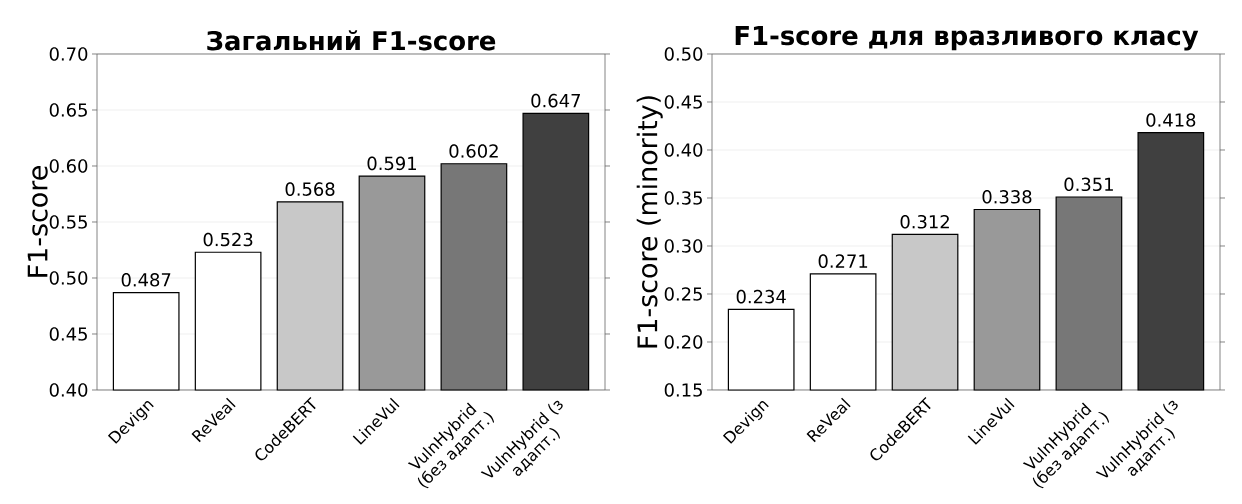  What do you see at coordinates (37, 221) in the screenshot?
I see `y-axis-title: F1-score` at bounding box center [37, 221].